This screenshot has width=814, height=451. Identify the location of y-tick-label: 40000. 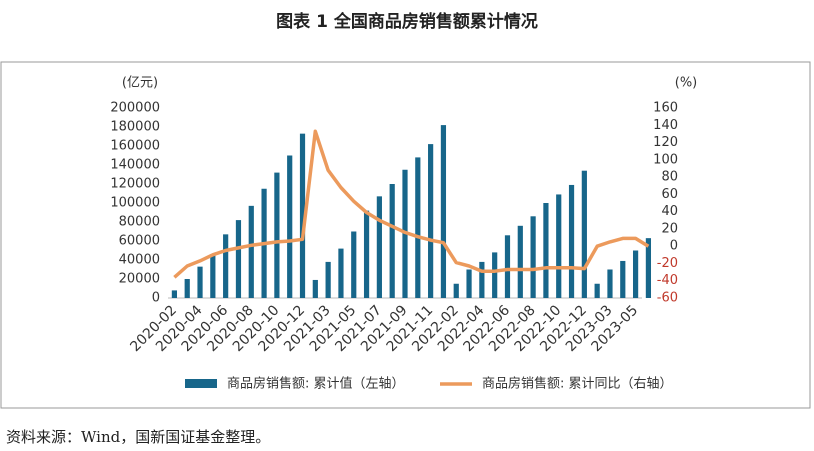
(139, 260).